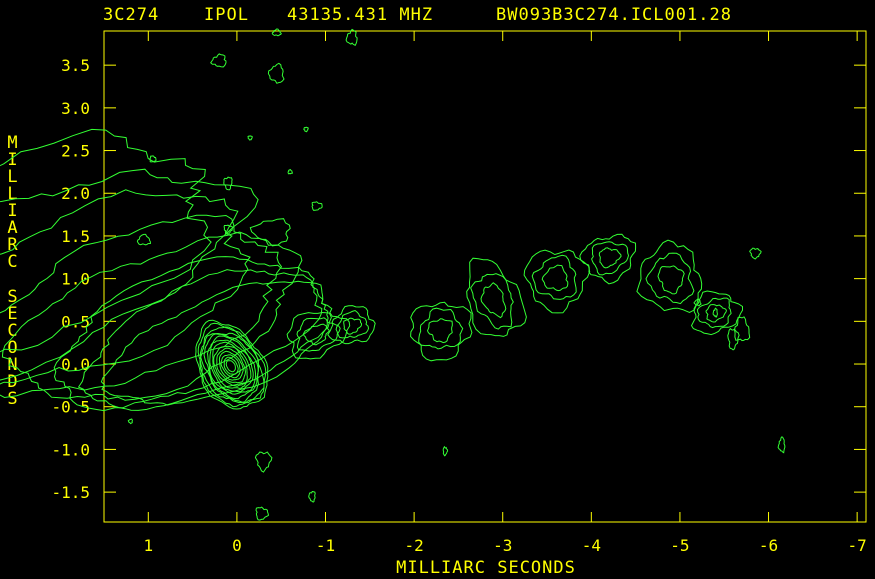 The height and width of the screenshot is (579, 875). I want to click on header-source: 3C274, so click(131, 15).